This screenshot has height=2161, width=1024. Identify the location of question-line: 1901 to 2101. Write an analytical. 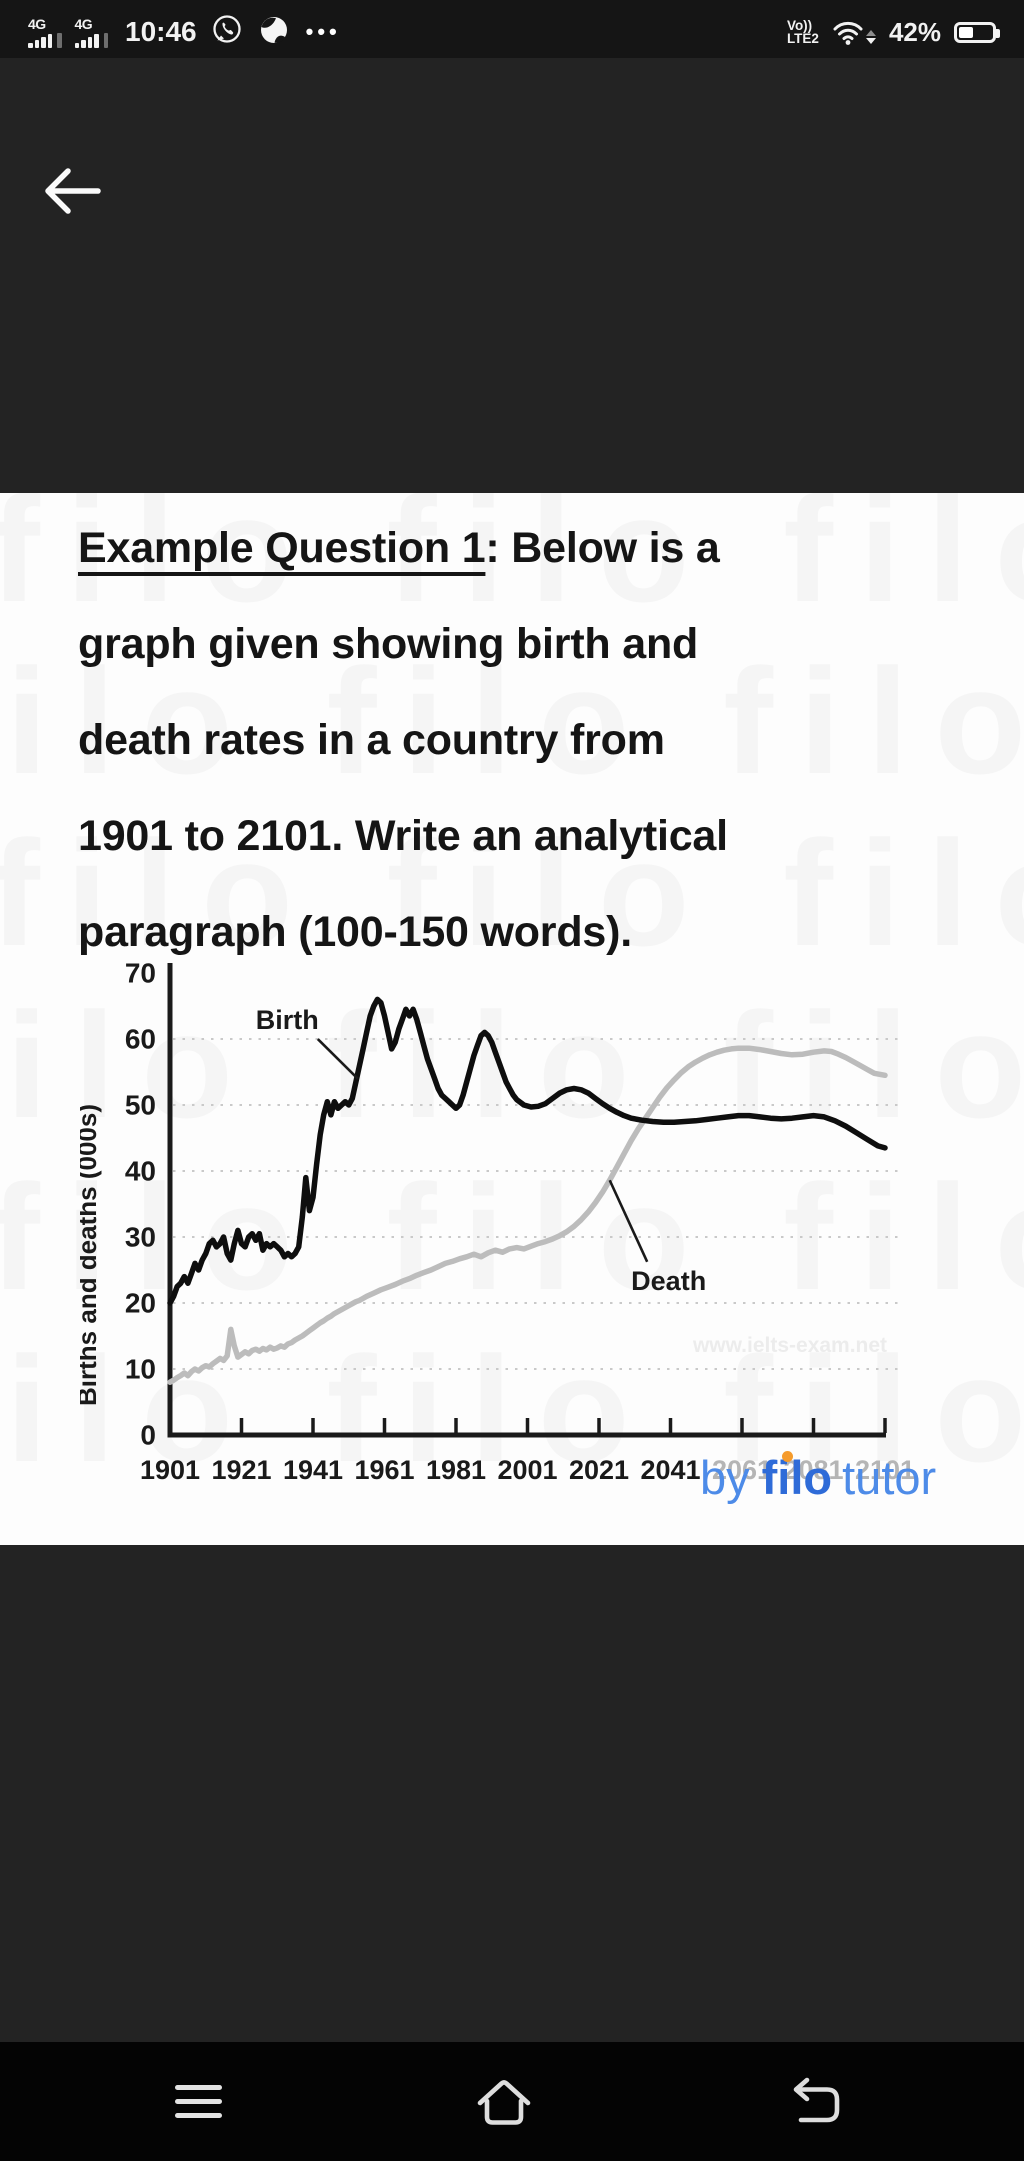
(403, 836).